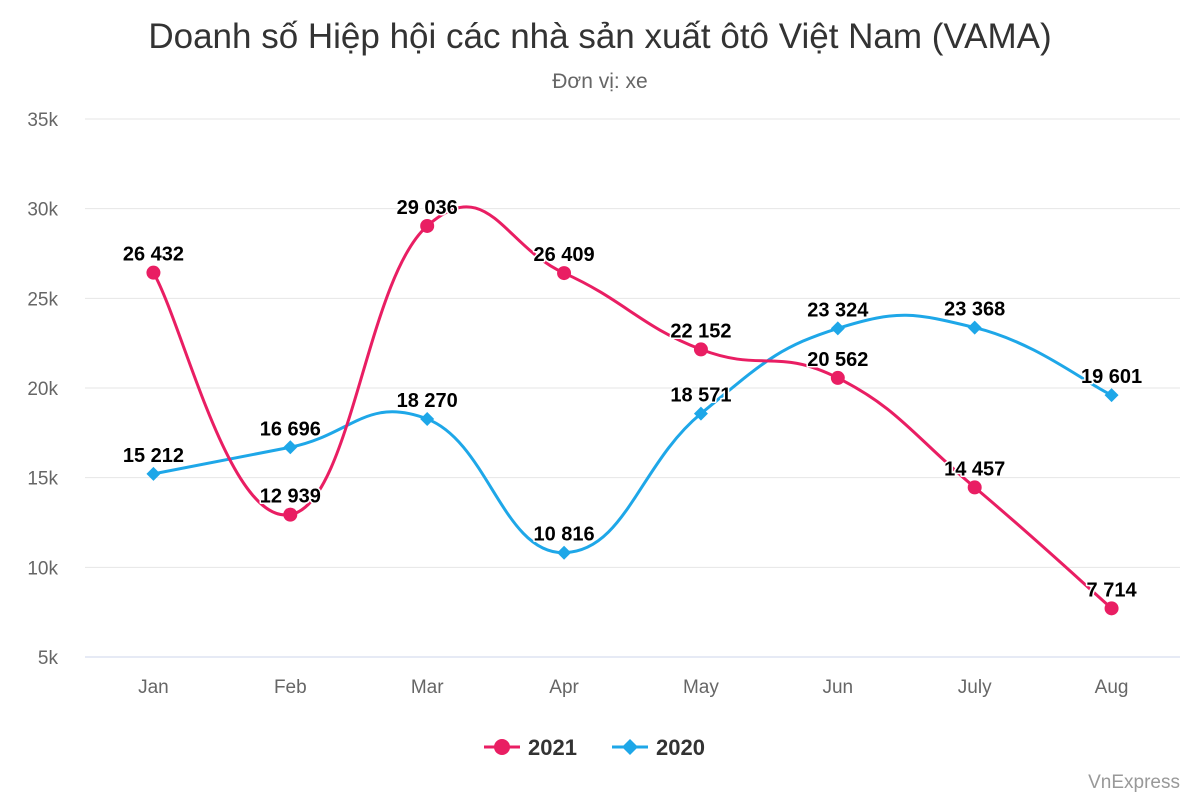  What do you see at coordinates (153, 456) in the screenshot?
I see `data-label-2020: 15 212` at bounding box center [153, 456].